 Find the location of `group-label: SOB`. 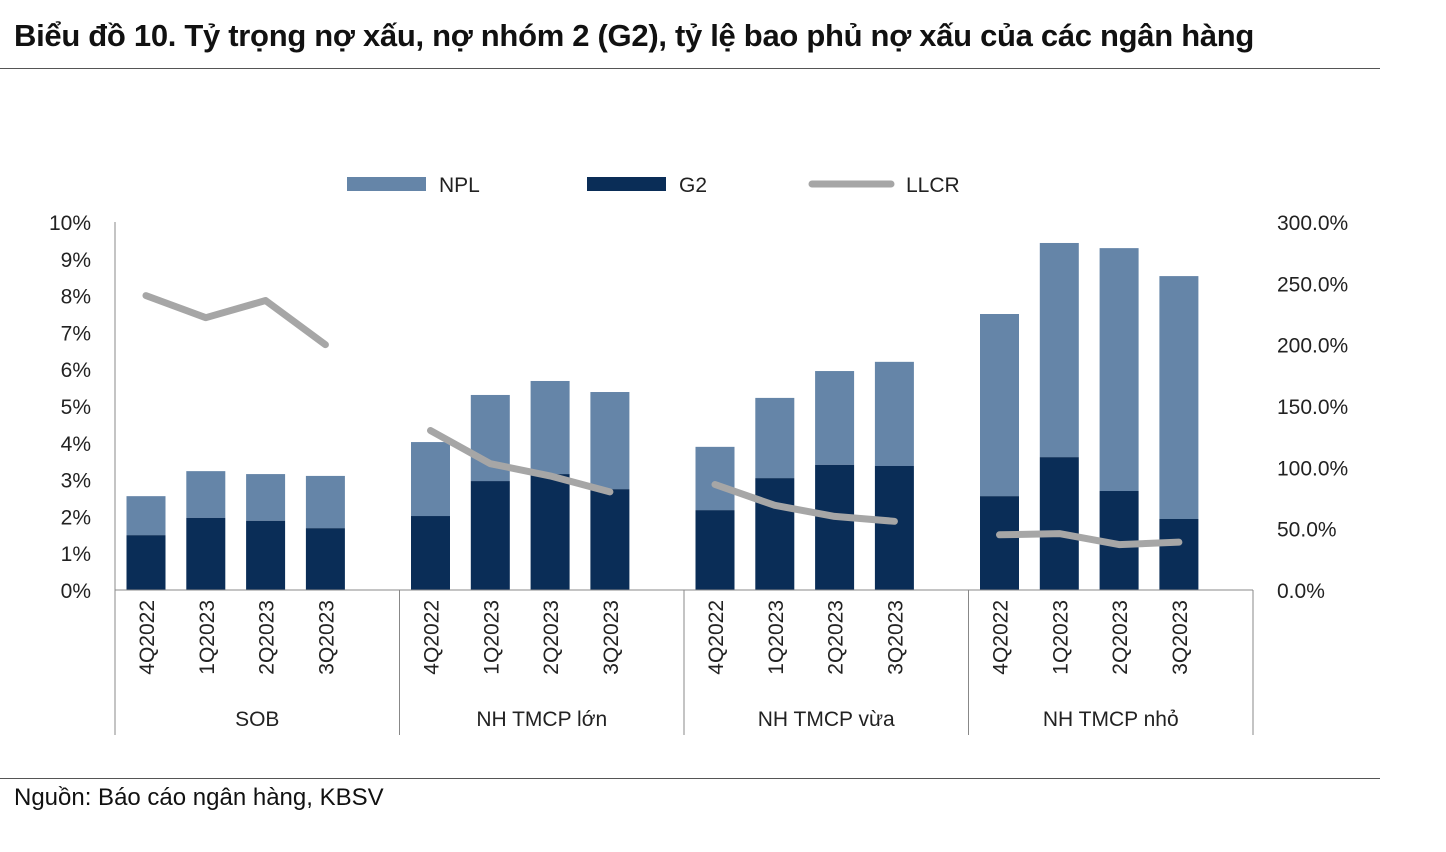

group-label: SOB is located at coordinates (257, 719).